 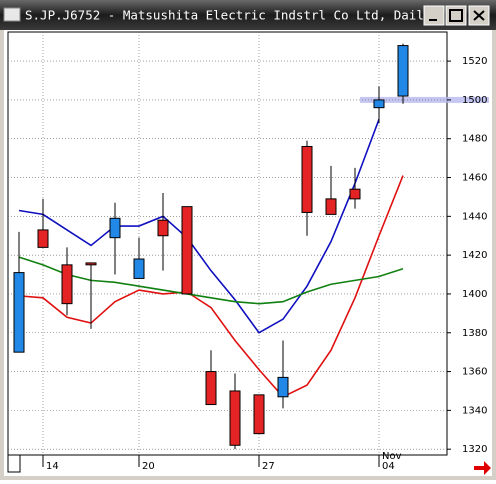 I want to click on y-tick-label: 1500, so click(x=474, y=100).